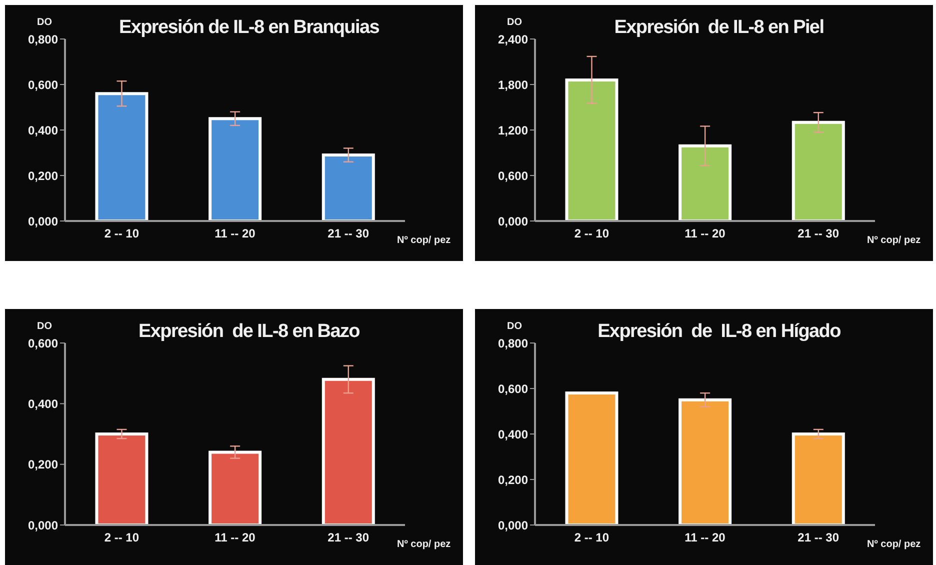 The image size is (936, 565). I want to click on chart-title: Expresión de IL-8 en Branquias, so click(249, 28).